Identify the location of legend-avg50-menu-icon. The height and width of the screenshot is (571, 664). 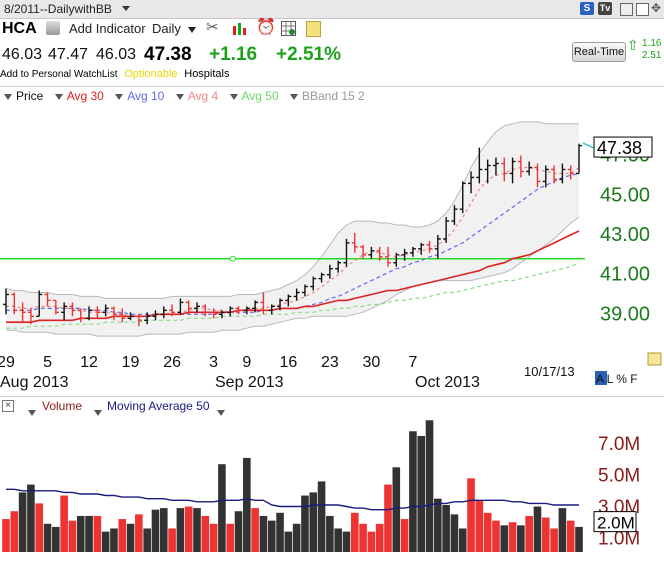
(233, 96).